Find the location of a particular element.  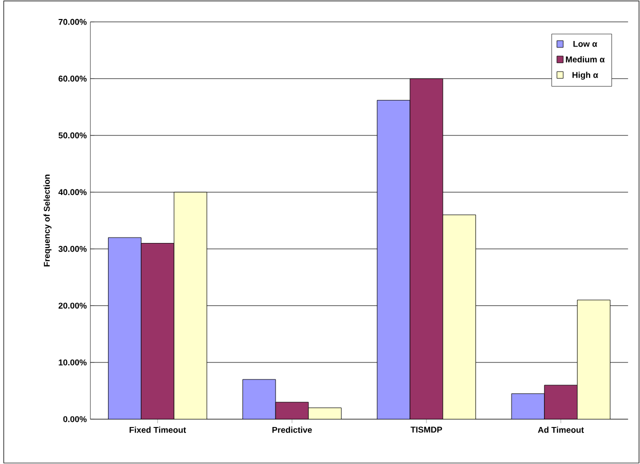

y-tick-label: 40.00% is located at coordinates (72, 192).